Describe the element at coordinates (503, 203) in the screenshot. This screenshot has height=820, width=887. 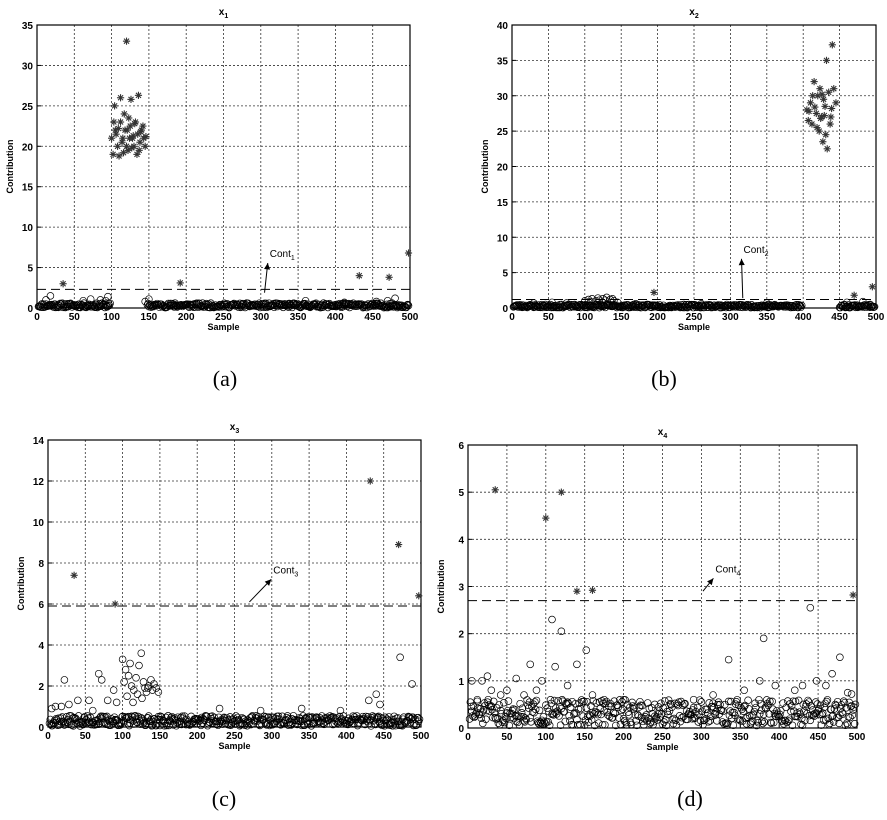
I see `y-tick-label: 15` at that location.